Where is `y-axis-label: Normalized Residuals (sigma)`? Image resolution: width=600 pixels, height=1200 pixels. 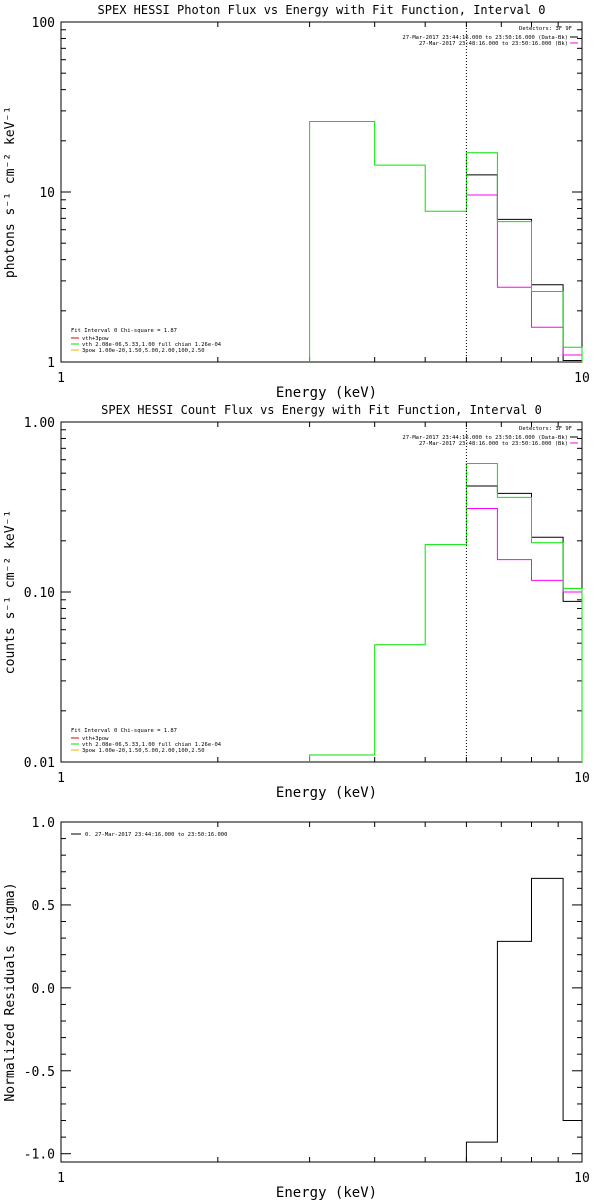
y-axis-label: Normalized Residuals (sigma) is located at coordinates (10, 991).